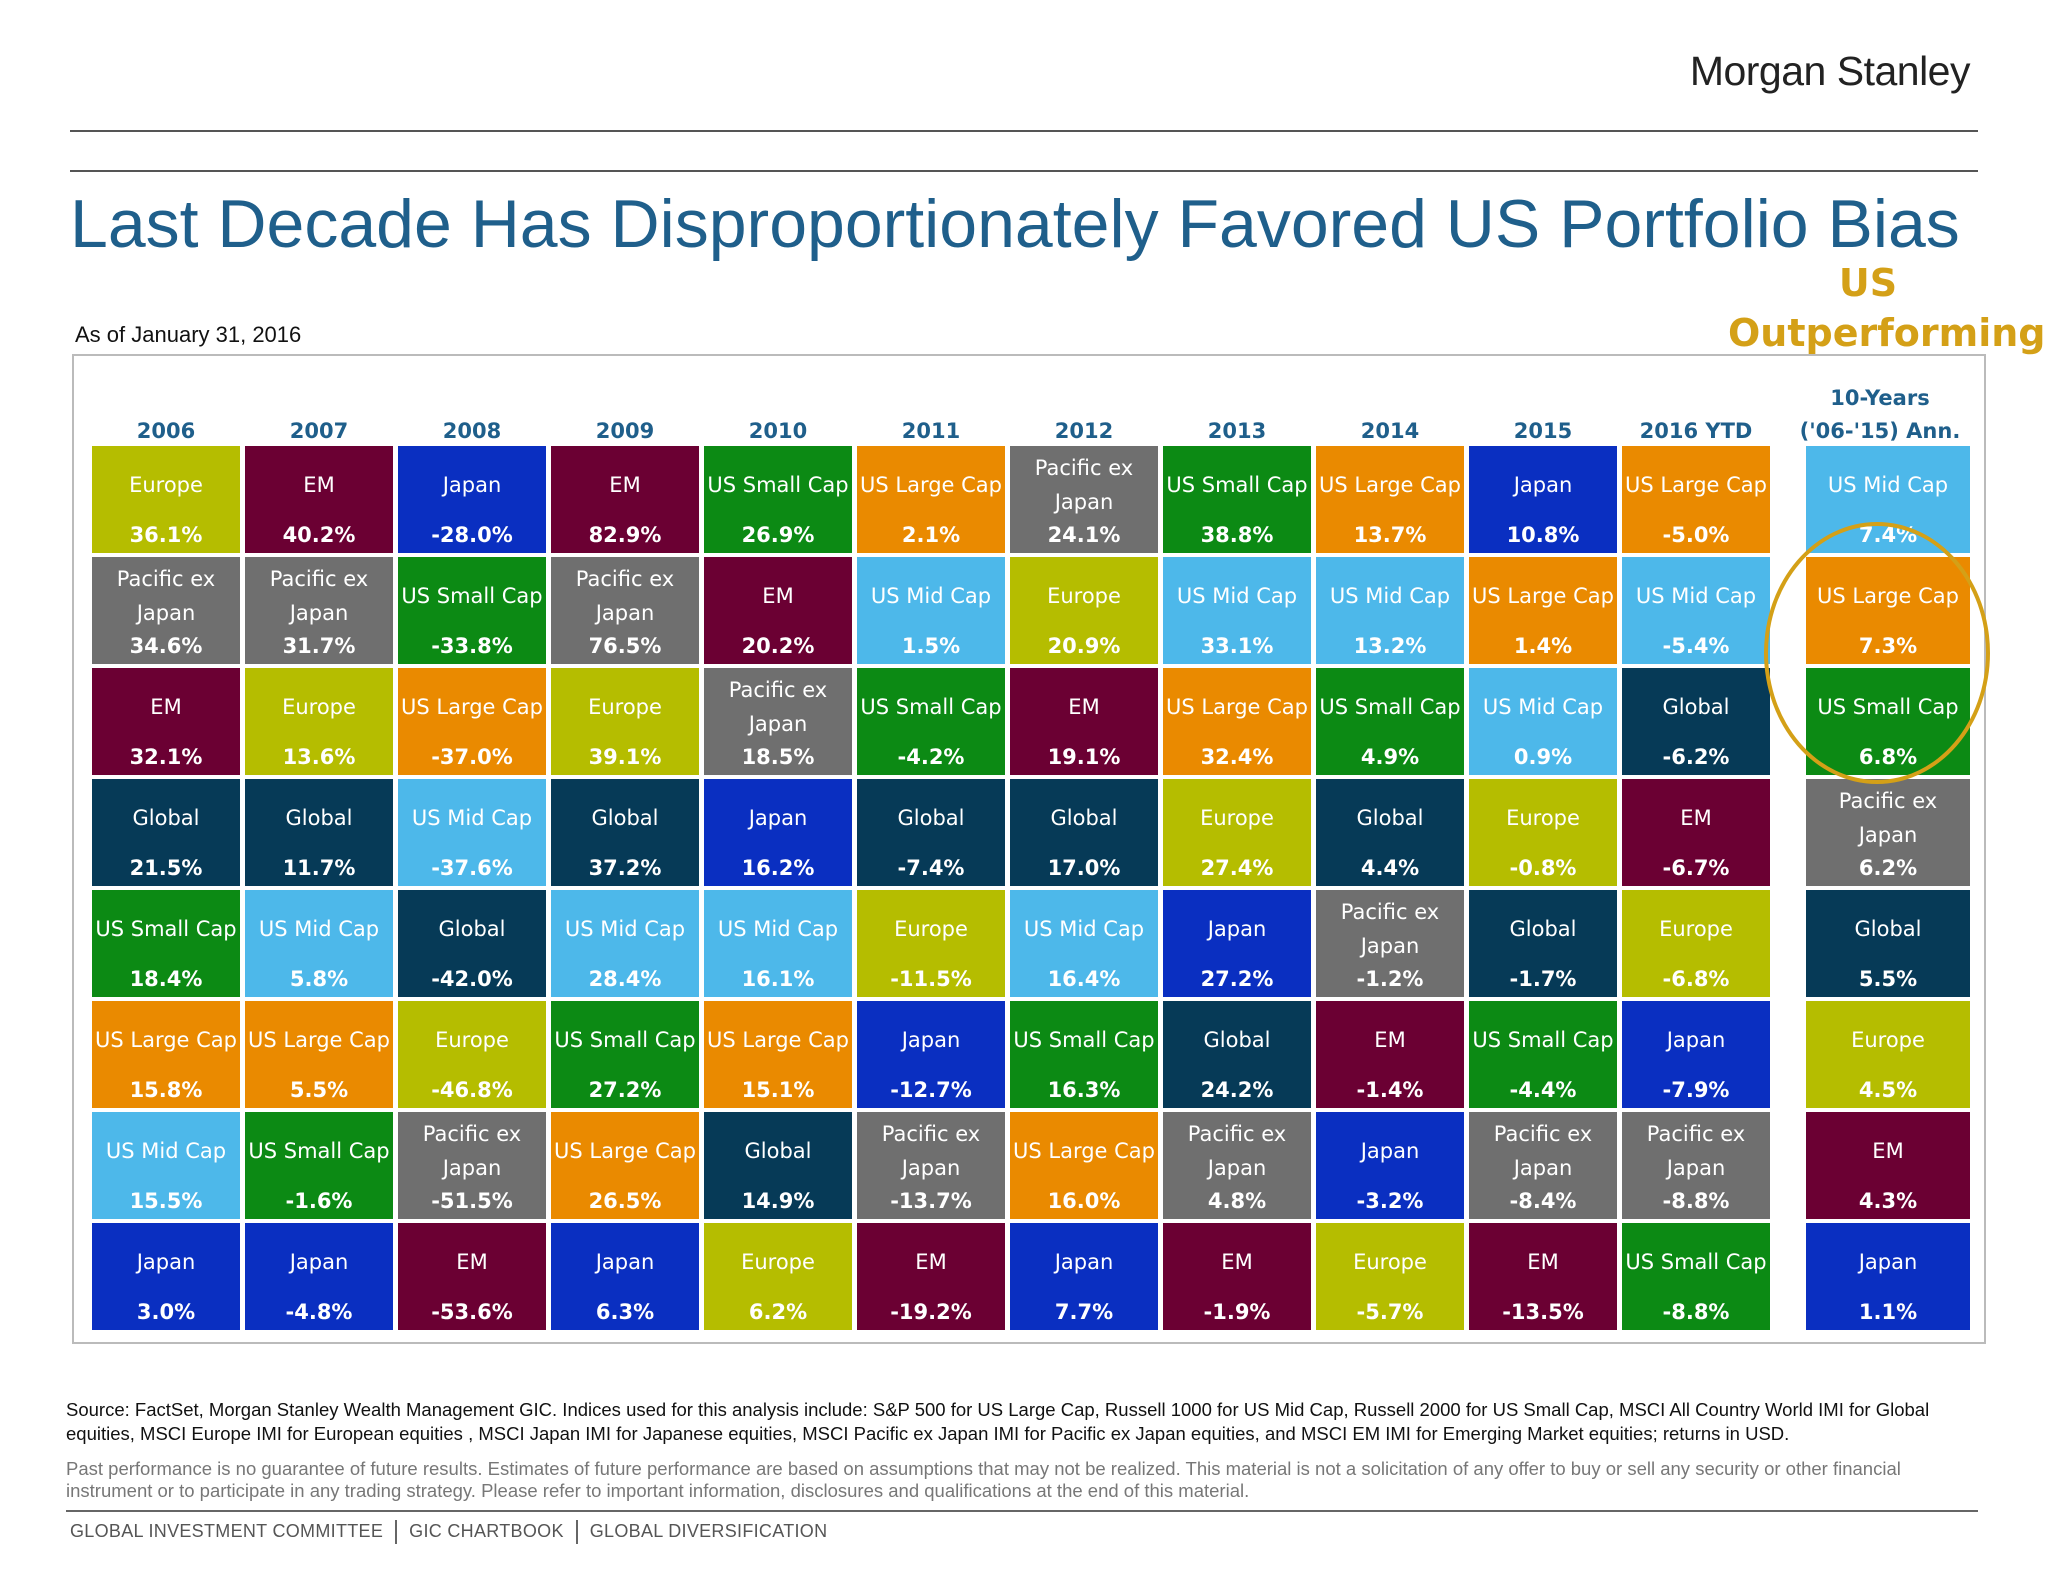 The width and height of the screenshot is (2048, 1582). Describe the element at coordinates (625, 832) in the screenshot. I see `quilt-cell: Global 37.2%` at that location.